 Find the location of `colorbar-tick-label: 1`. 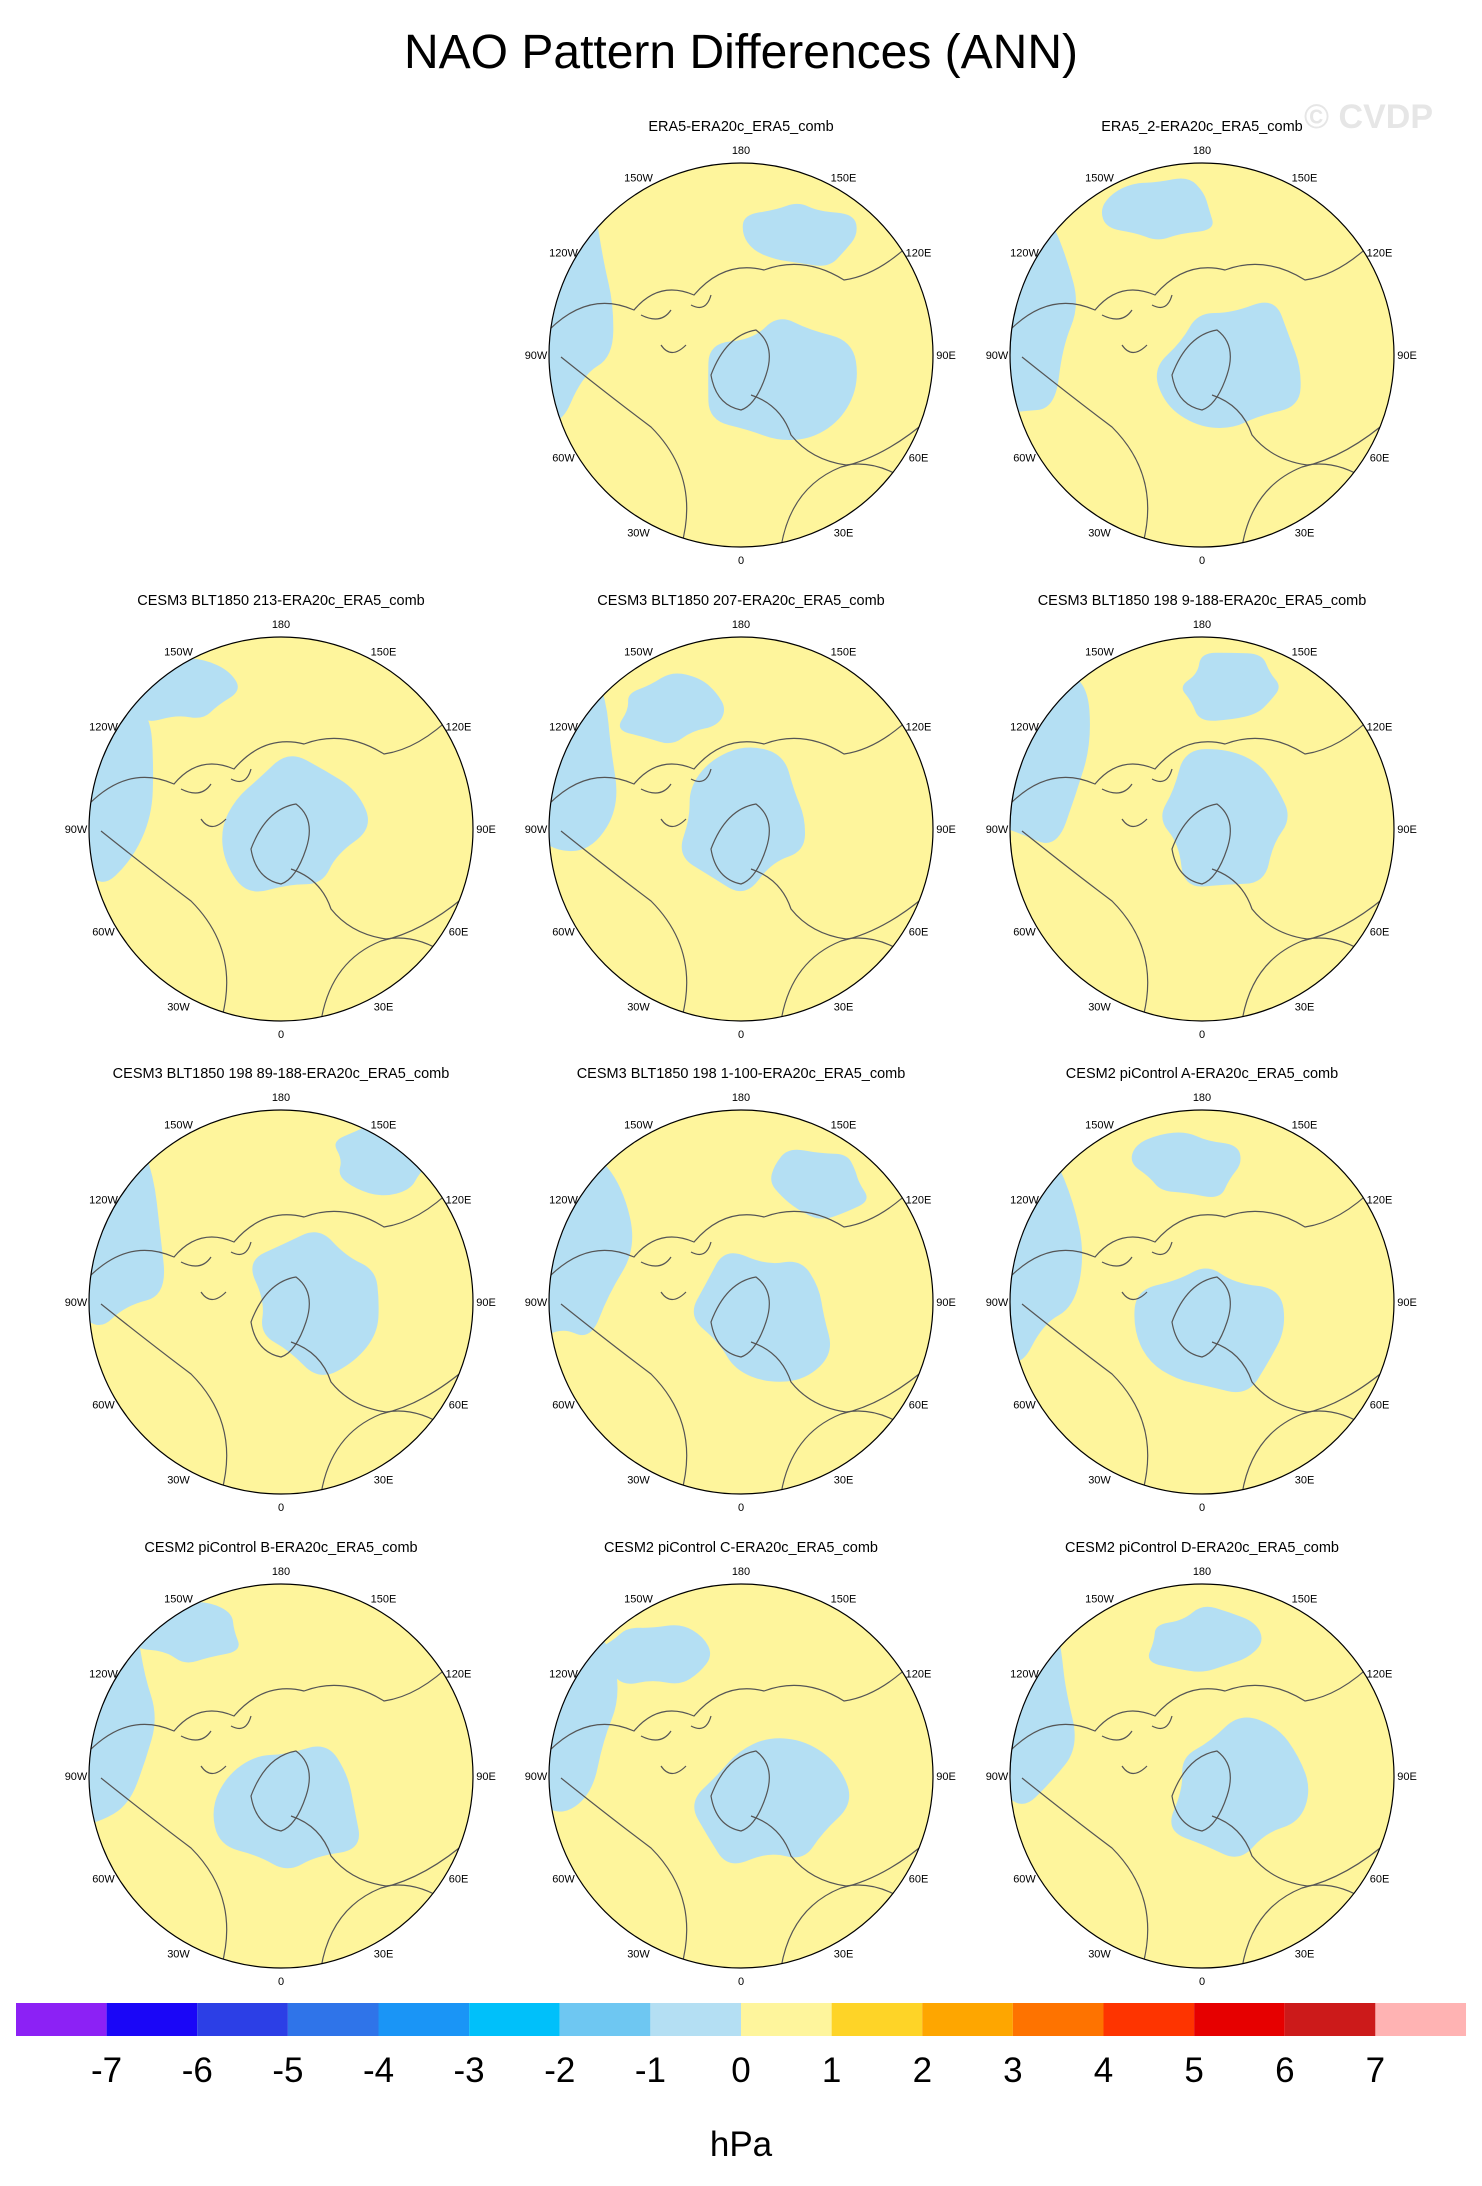

colorbar-tick-label: 1 is located at coordinates (831, 2070).